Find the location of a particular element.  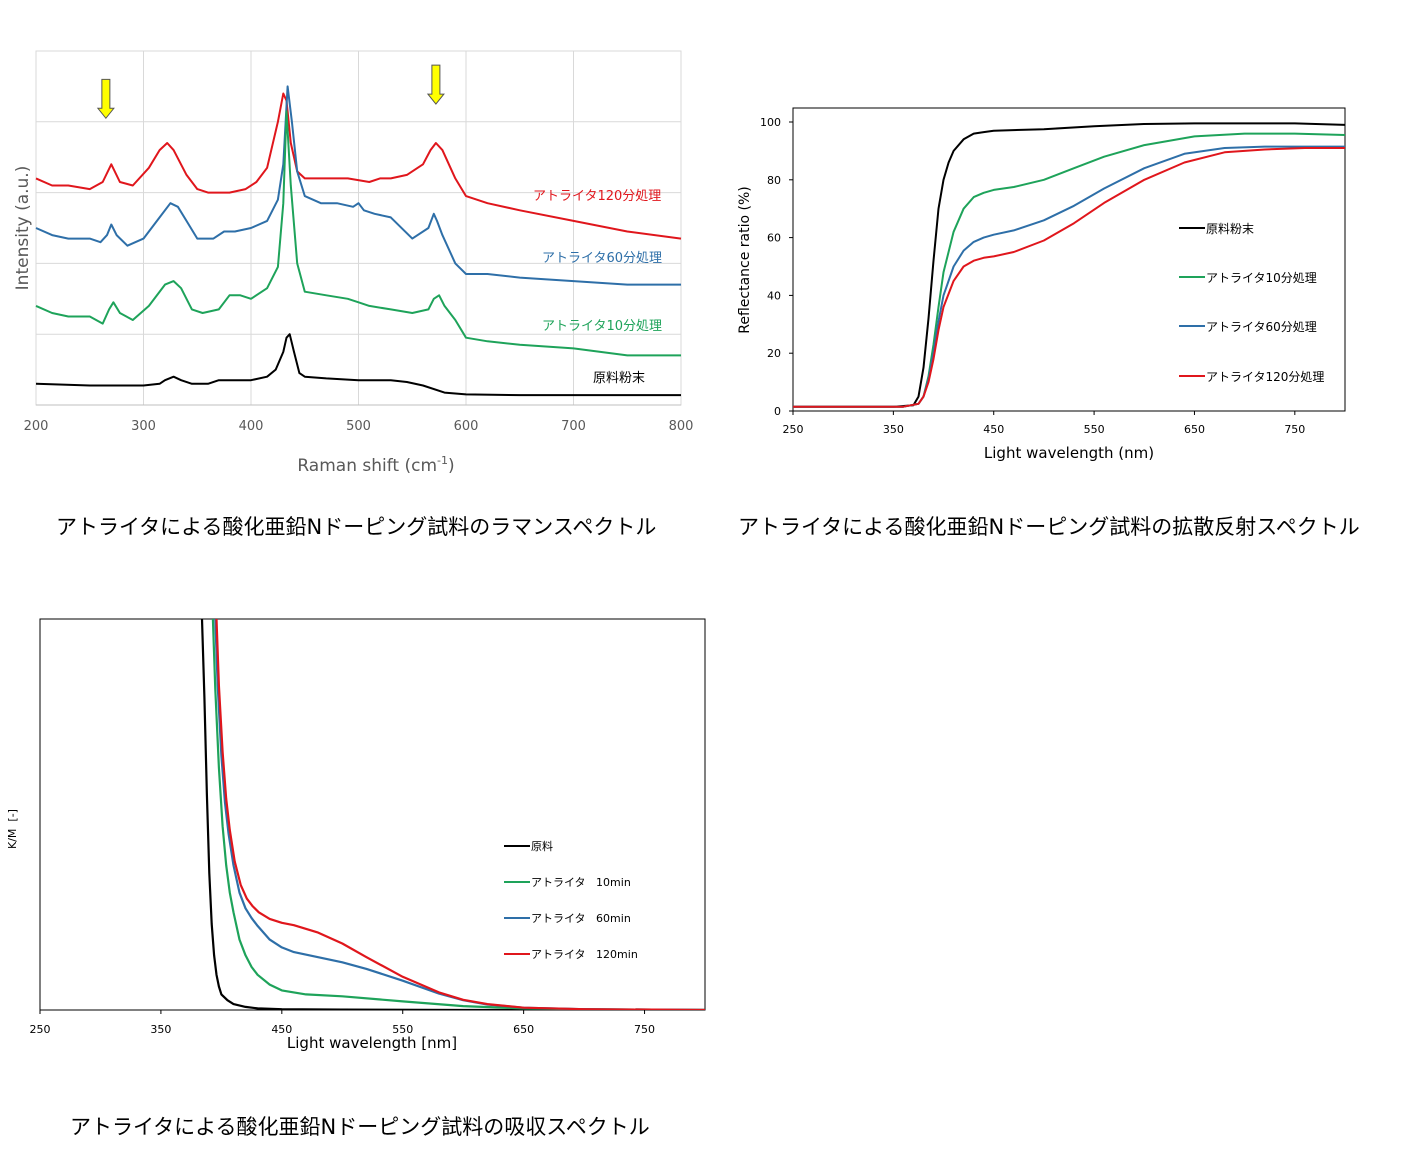

legend-label: 原料 is located at coordinates (542, 846).